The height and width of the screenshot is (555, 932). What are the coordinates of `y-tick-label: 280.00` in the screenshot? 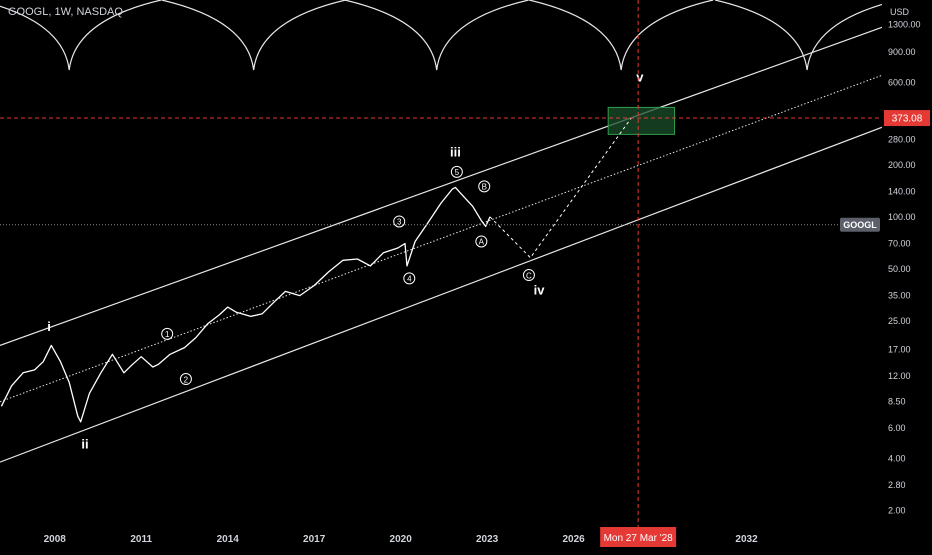 It's located at (902, 140).